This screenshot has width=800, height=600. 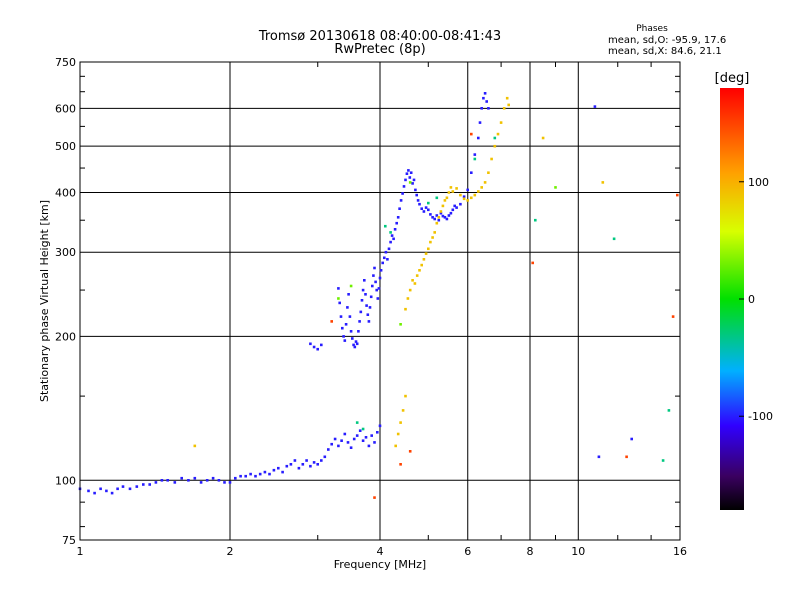 What do you see at coordinates (65, 480) in the screenshot?
I see `y-tick-label: 100` at bounding box center [65, 480].